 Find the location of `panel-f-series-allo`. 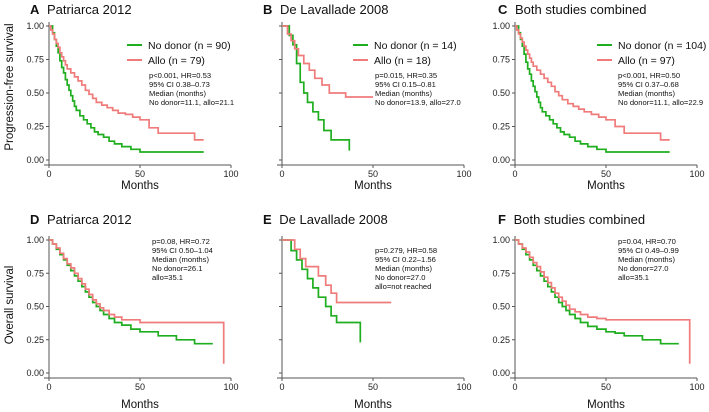

panel-f-series-allo is located at coordinates (603, 301).